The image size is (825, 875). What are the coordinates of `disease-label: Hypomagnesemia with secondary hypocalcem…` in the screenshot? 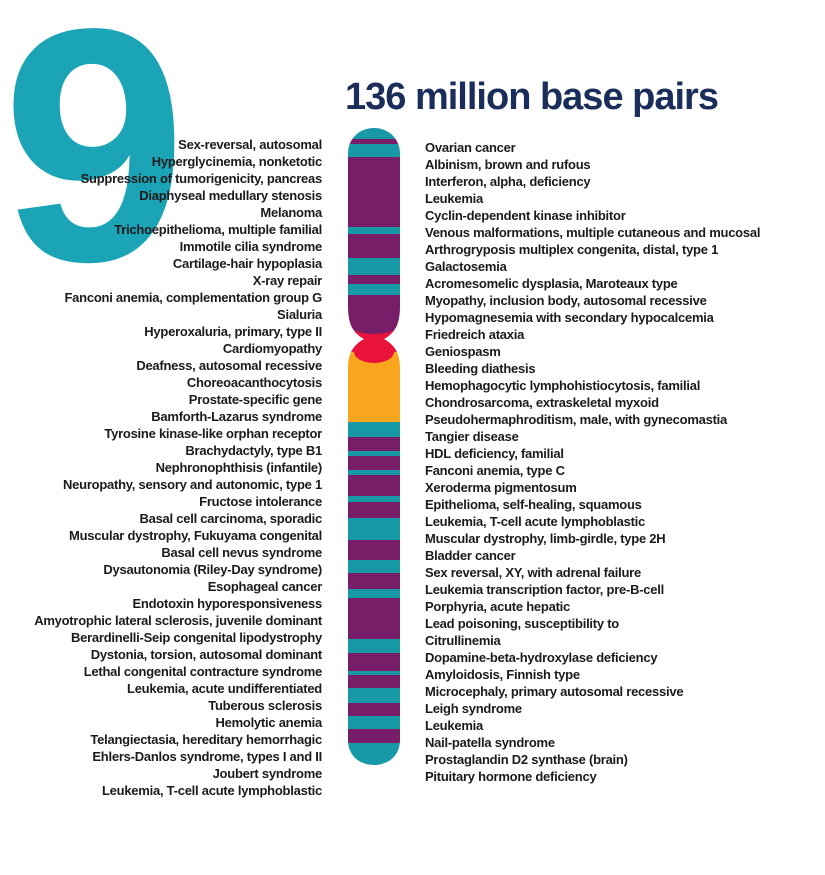 It's located at (569, 317).